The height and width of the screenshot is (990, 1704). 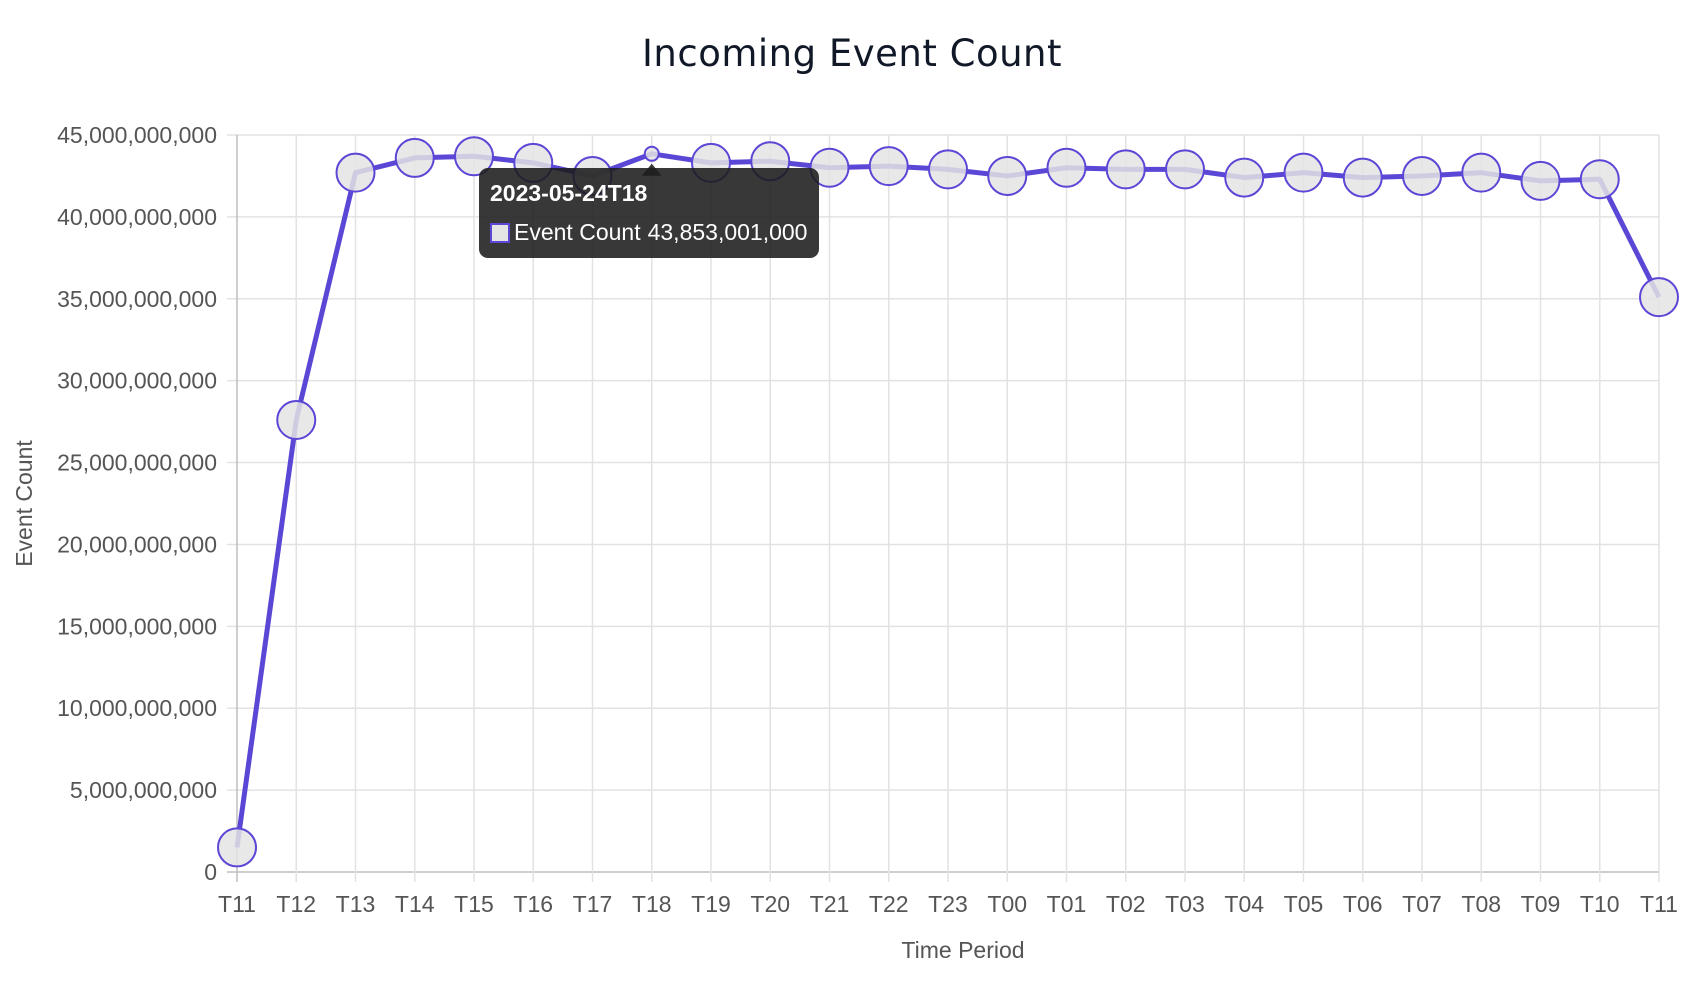 I want to click on x-tick-label: T07, so click(x=1422, y=904).